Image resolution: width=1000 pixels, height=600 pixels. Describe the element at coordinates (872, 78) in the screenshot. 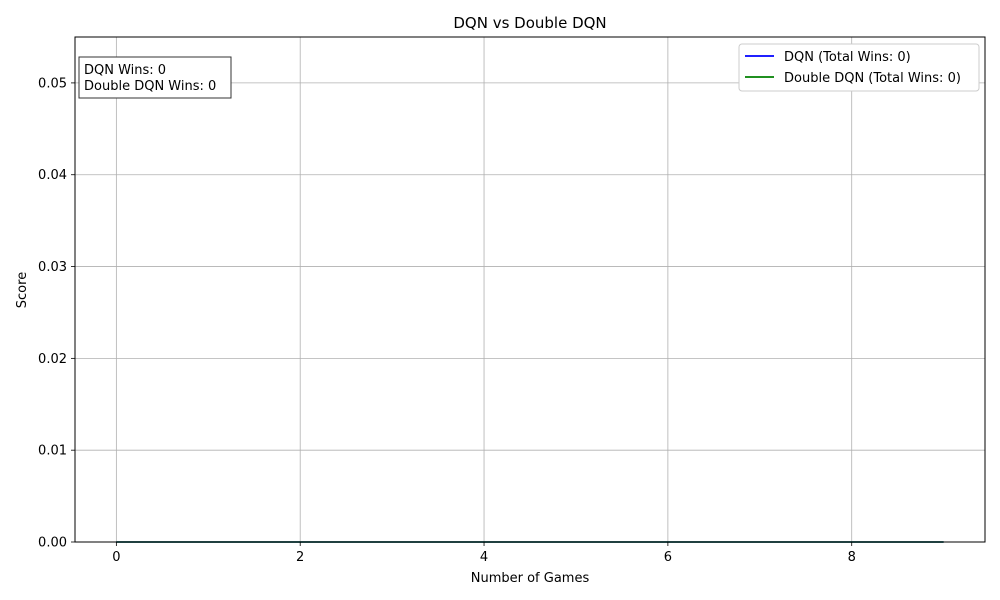

I see `legend-label-double-dqn: Double DQN (Total Wins: 0)` at that location.